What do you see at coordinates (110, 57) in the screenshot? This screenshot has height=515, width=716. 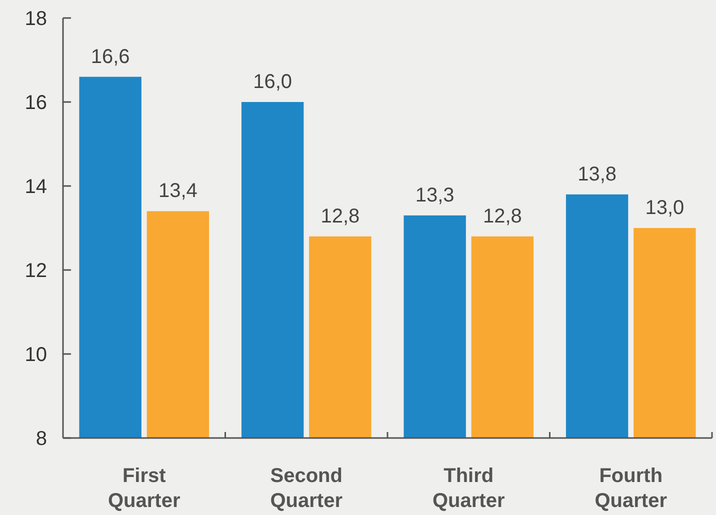 I see `data-label: 16,6` at bounding box center [110, 57].